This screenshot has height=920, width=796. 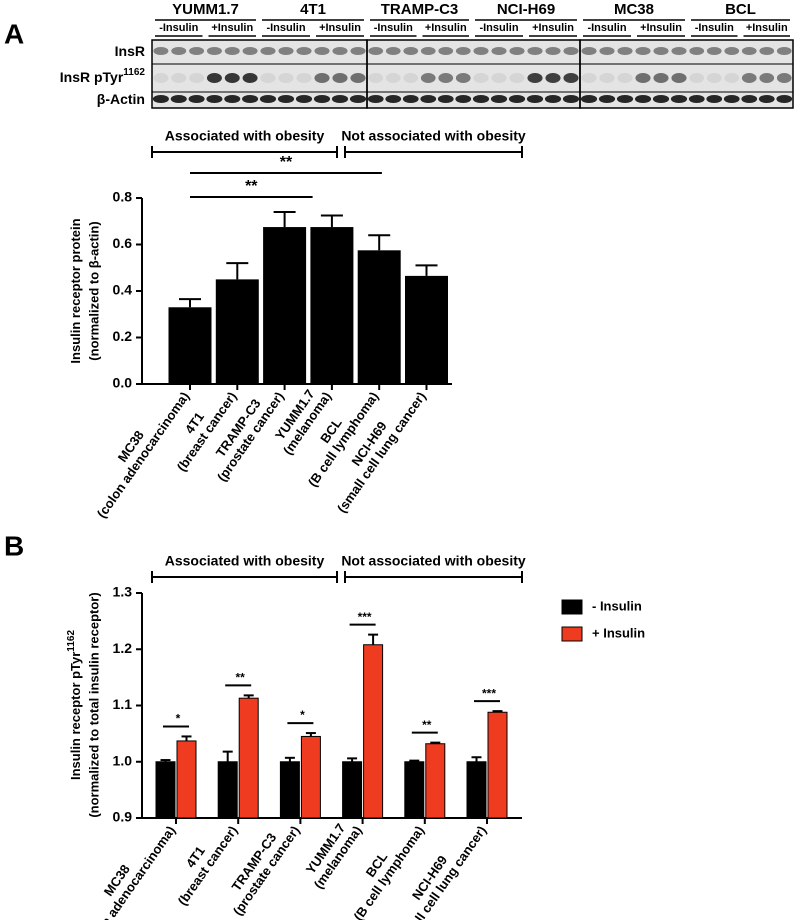 What do you see at coordinates (572, 634) in the screenshot?
I see `legend-swatch` at bounding box center [572, 634].